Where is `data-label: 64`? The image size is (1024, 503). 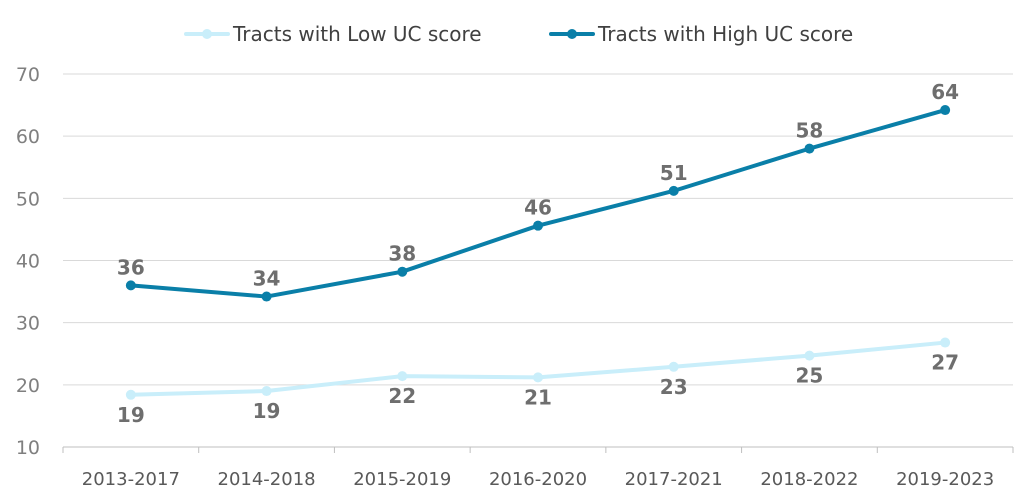
data-label: 64 is located at coordinates (945, 92).